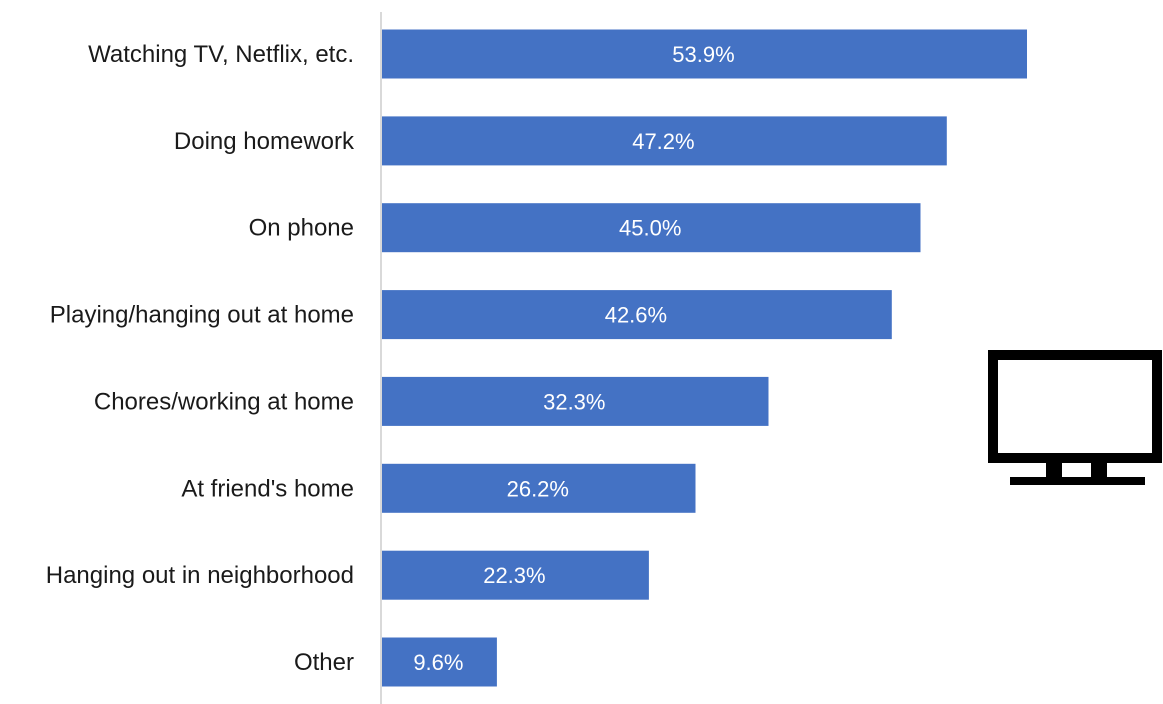 The image size is (1163, 704). I want to click on value-label-7: 22.3%, so click(514, 575).